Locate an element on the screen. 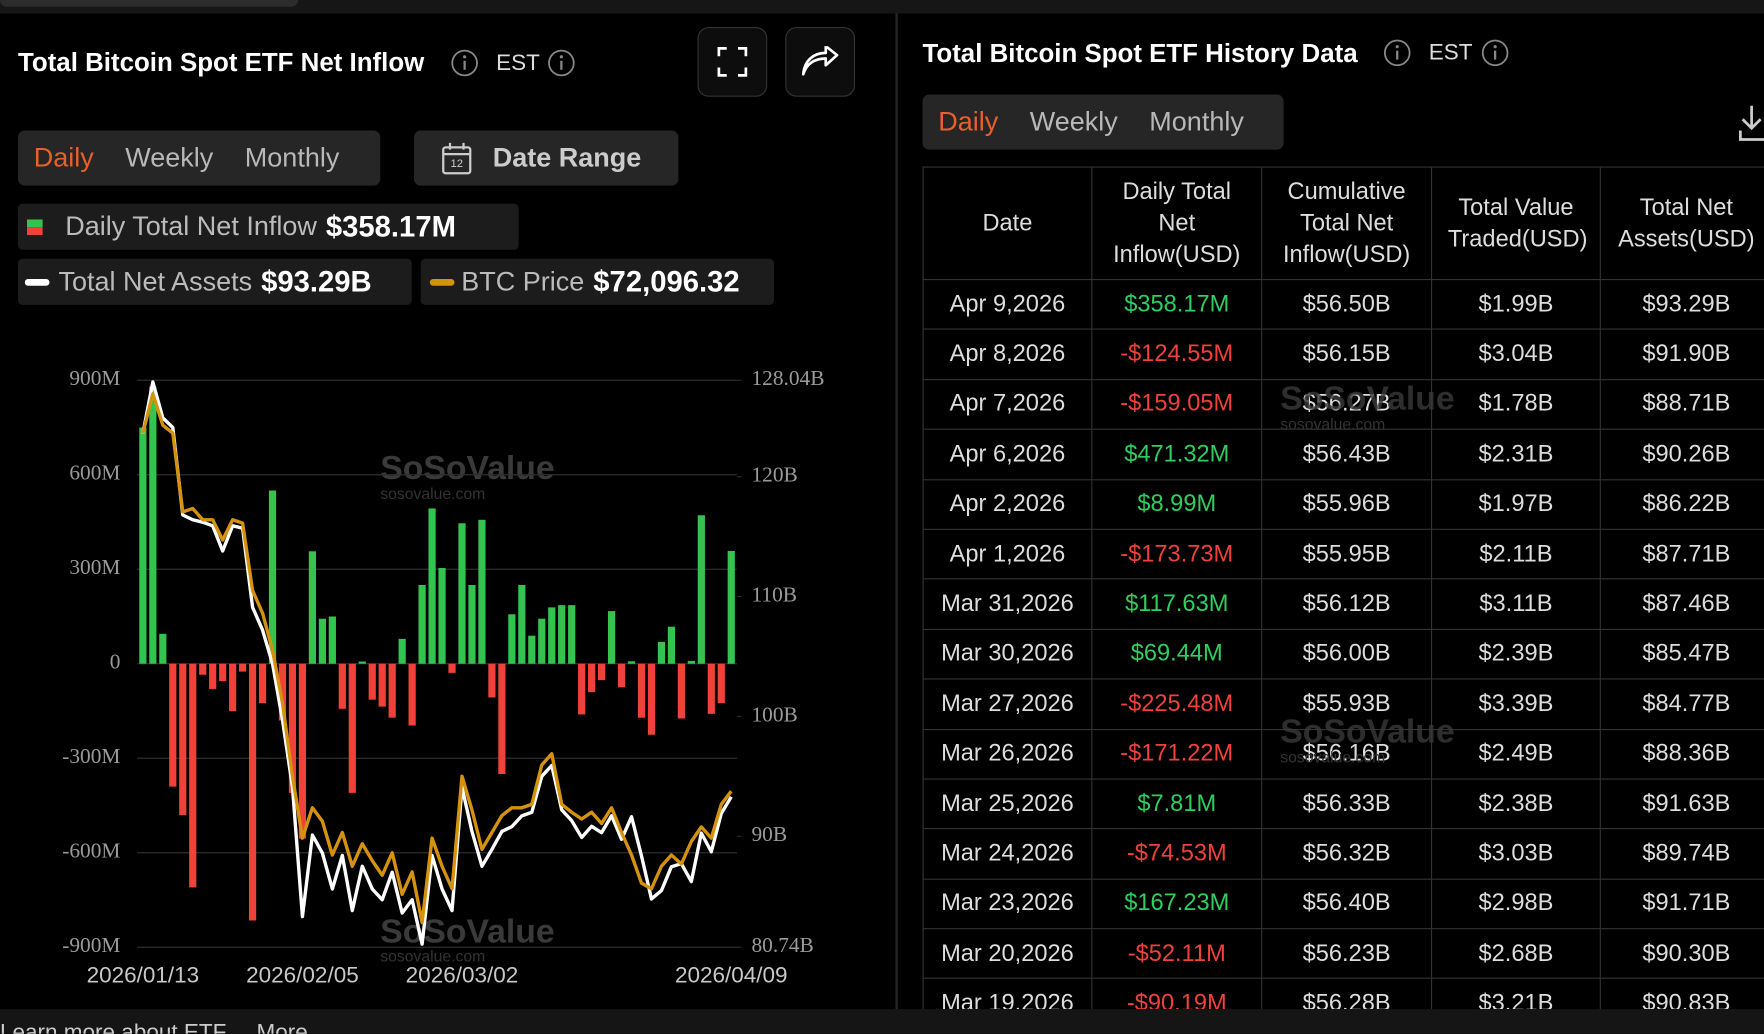  panel-title: Total Bitcoin Spot ETF Net Inflow is located at coordinates (221, 62).